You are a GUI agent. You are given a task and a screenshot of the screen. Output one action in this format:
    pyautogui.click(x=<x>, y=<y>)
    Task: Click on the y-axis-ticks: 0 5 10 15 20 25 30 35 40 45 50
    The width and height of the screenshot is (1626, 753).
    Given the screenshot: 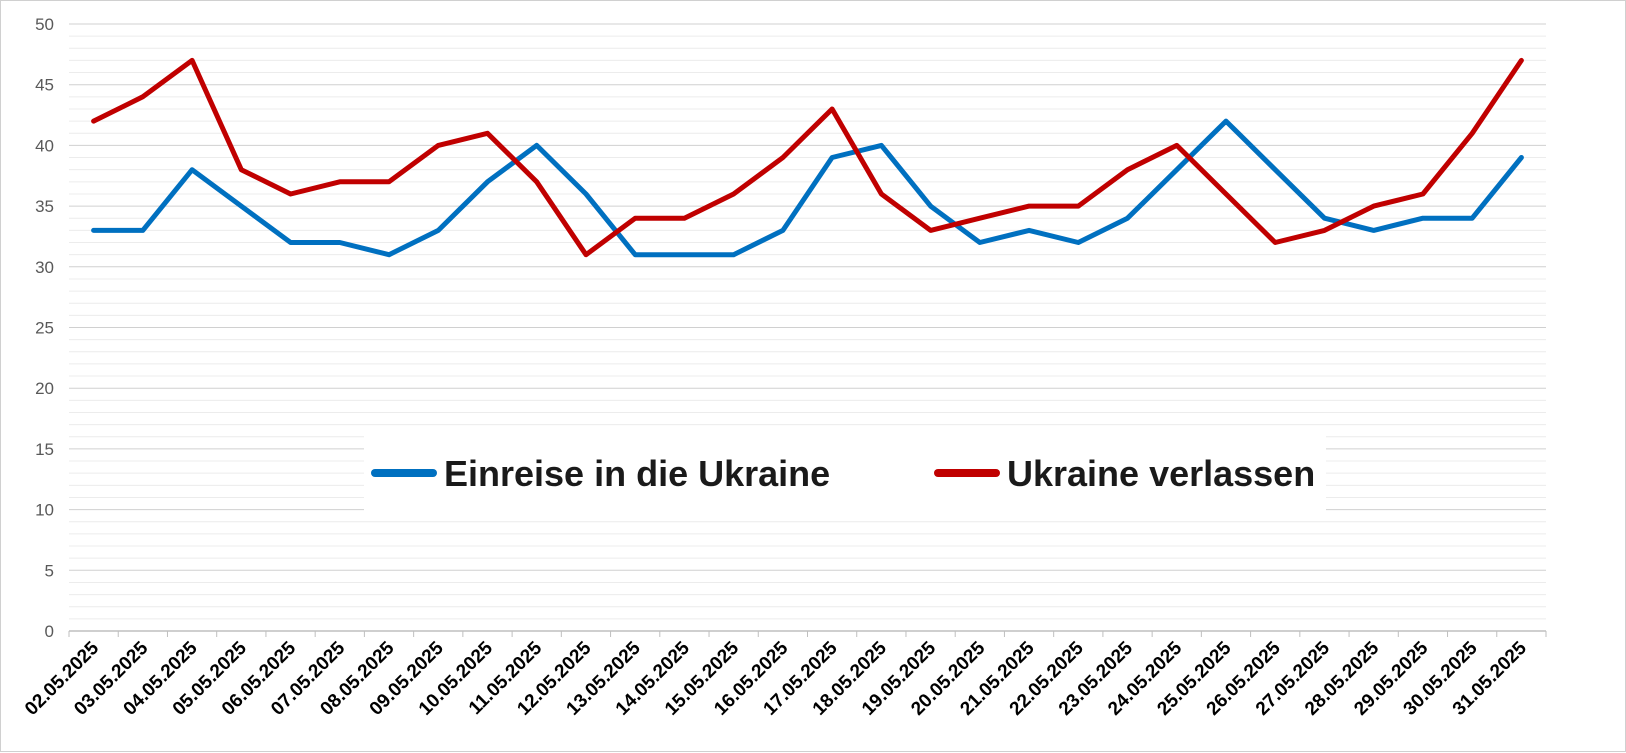 What is the action you would take?
    pyautogui.click(x=44, y=328)
    